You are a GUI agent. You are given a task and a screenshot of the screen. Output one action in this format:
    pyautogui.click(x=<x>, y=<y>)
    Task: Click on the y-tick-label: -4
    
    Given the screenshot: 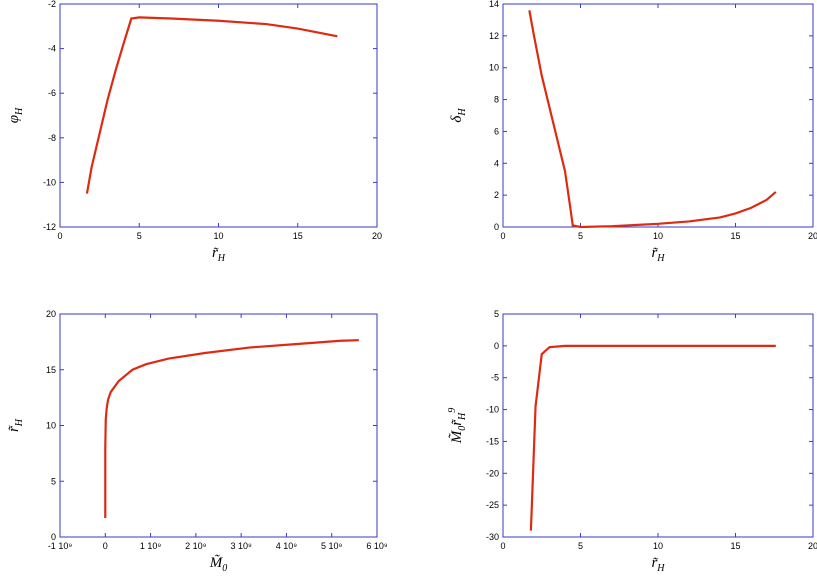 What is the action you would take?
    pyautogui.click(x=52, y=49)
    